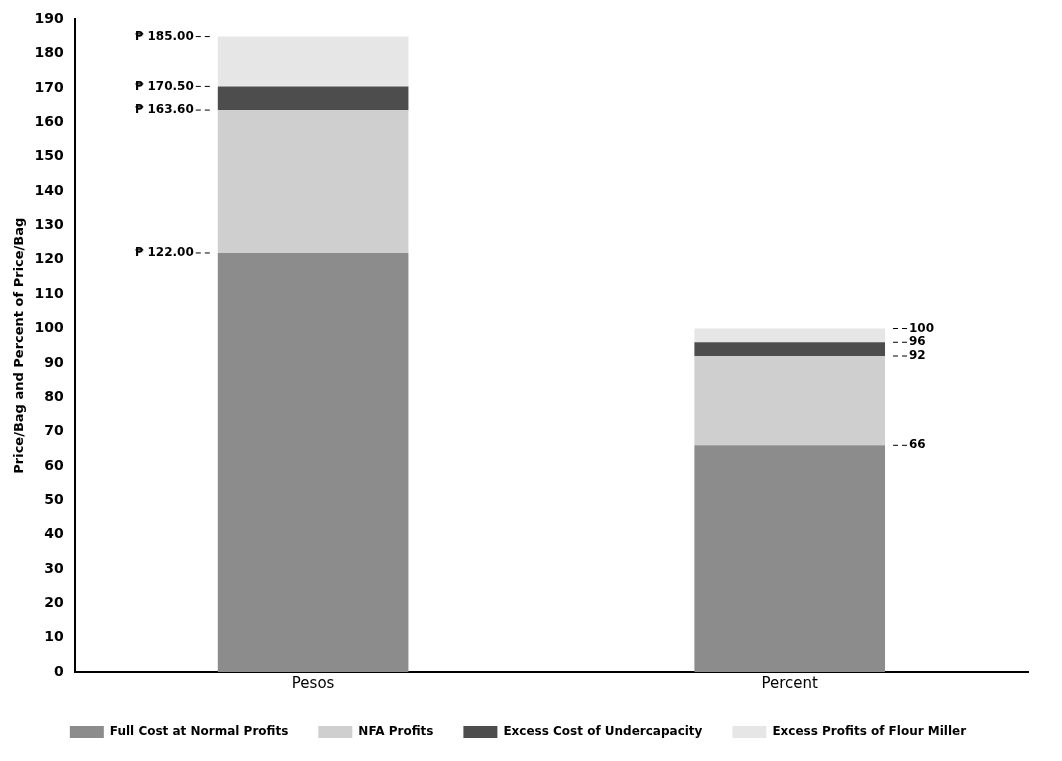 This screenshot has width=1062, height=761. I want to click on annotation: 66, so click(917, 444).